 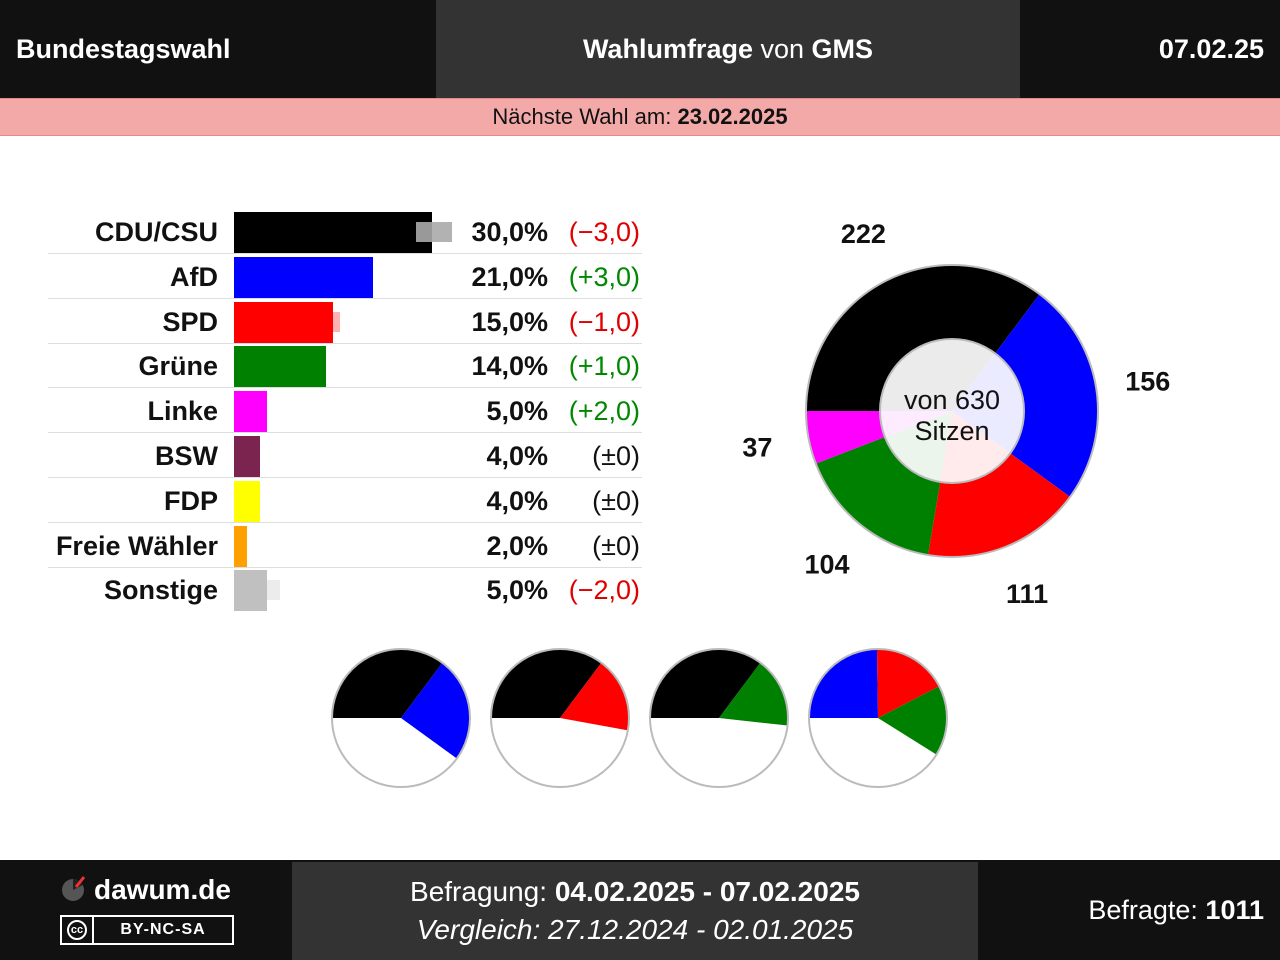 What do you see at coordinates (190, 321) in the screenshot?
I see `party-name: SPD` at bounding box center [190, 321].